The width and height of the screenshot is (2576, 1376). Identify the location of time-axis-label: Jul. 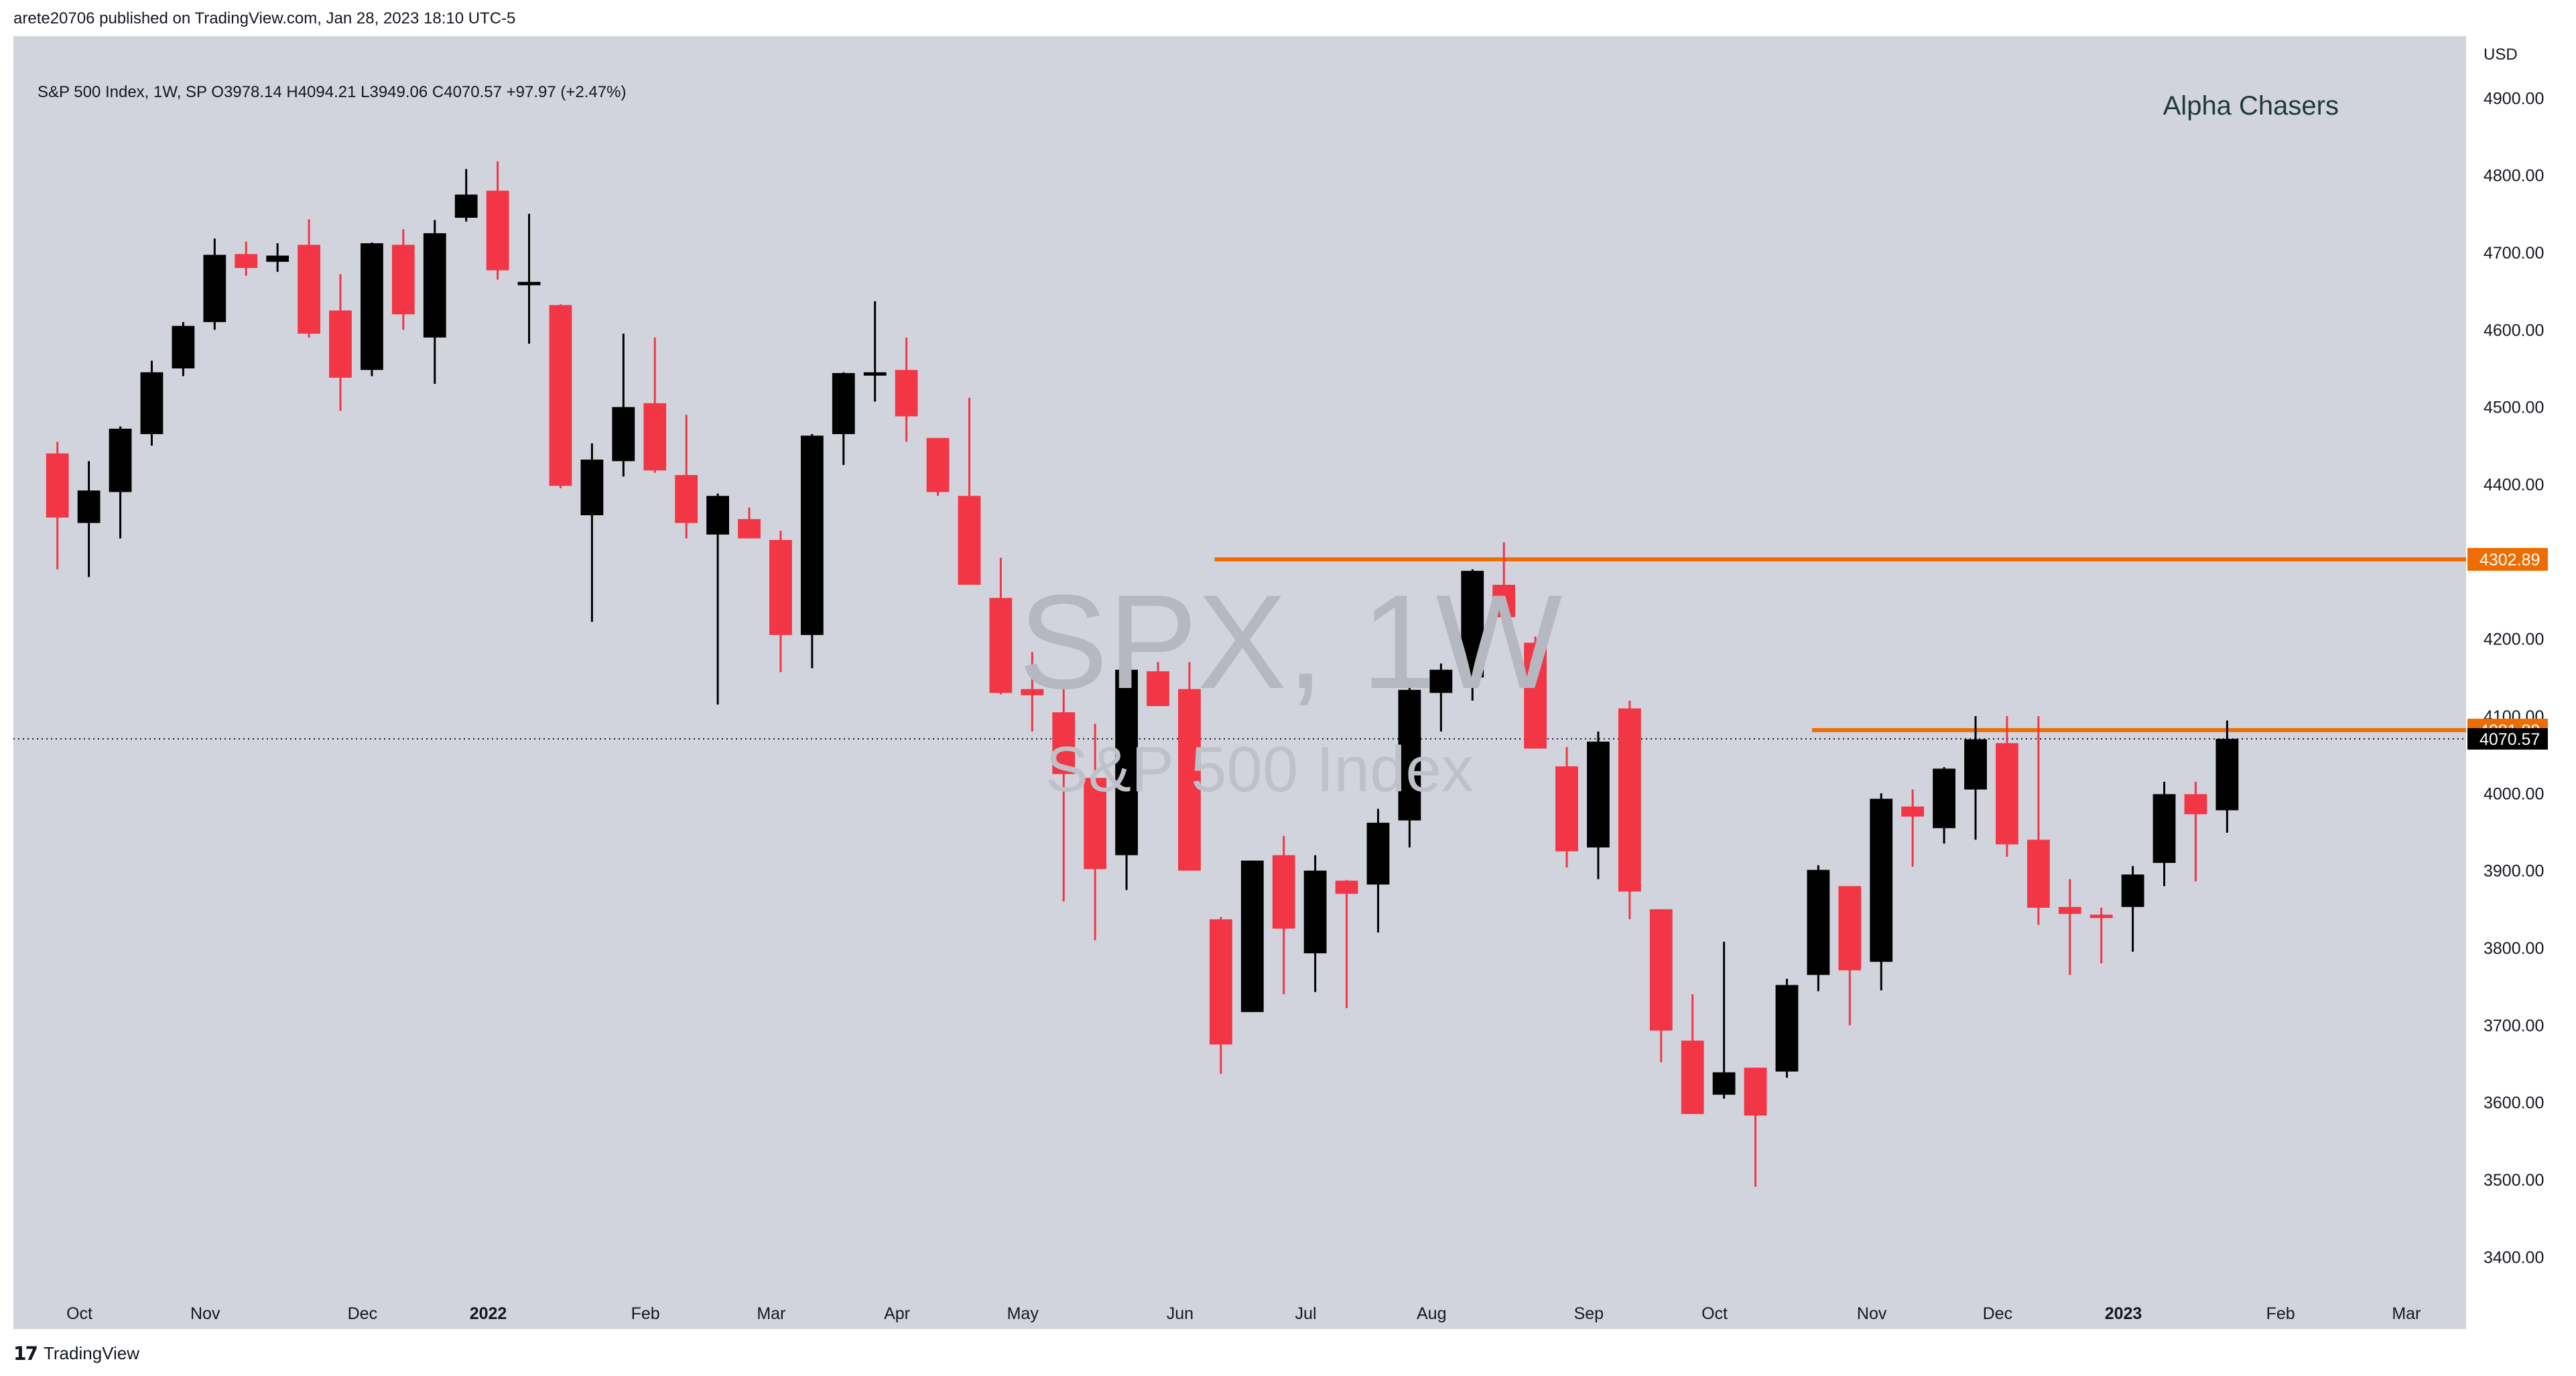
(1306, 1313).